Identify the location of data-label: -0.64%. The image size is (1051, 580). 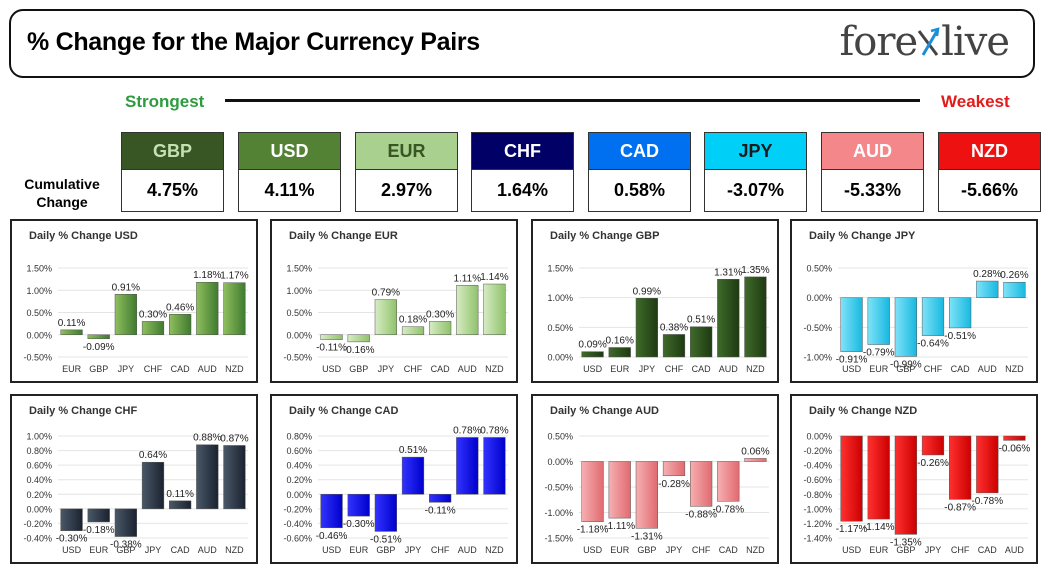
(933, 344).